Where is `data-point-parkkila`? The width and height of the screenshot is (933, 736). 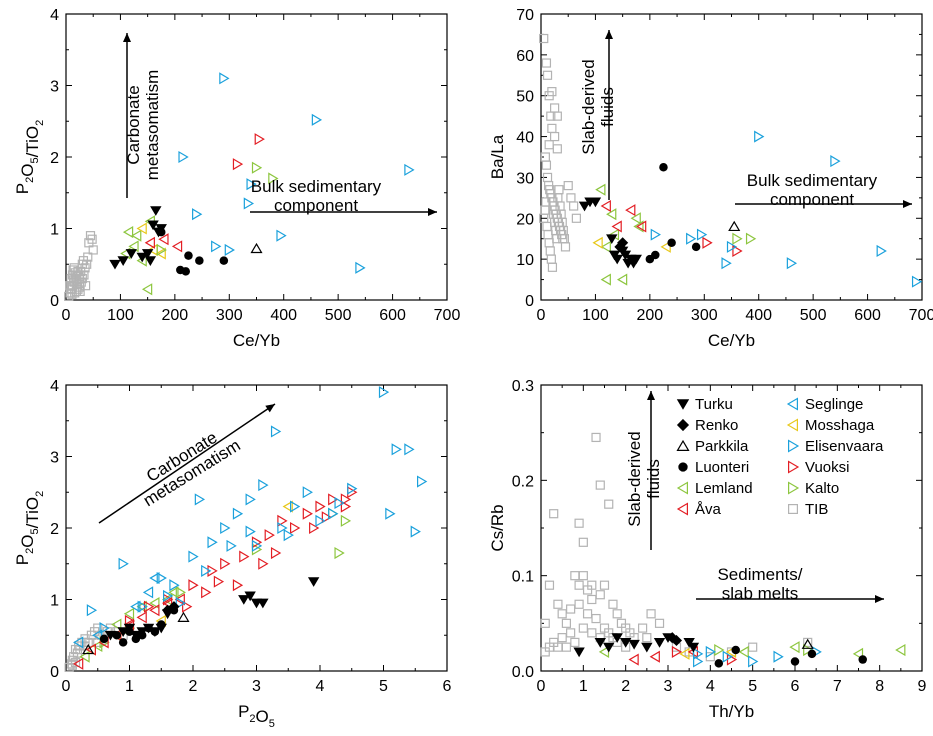
data-point-parkkila is located at coordinates (88, 649).